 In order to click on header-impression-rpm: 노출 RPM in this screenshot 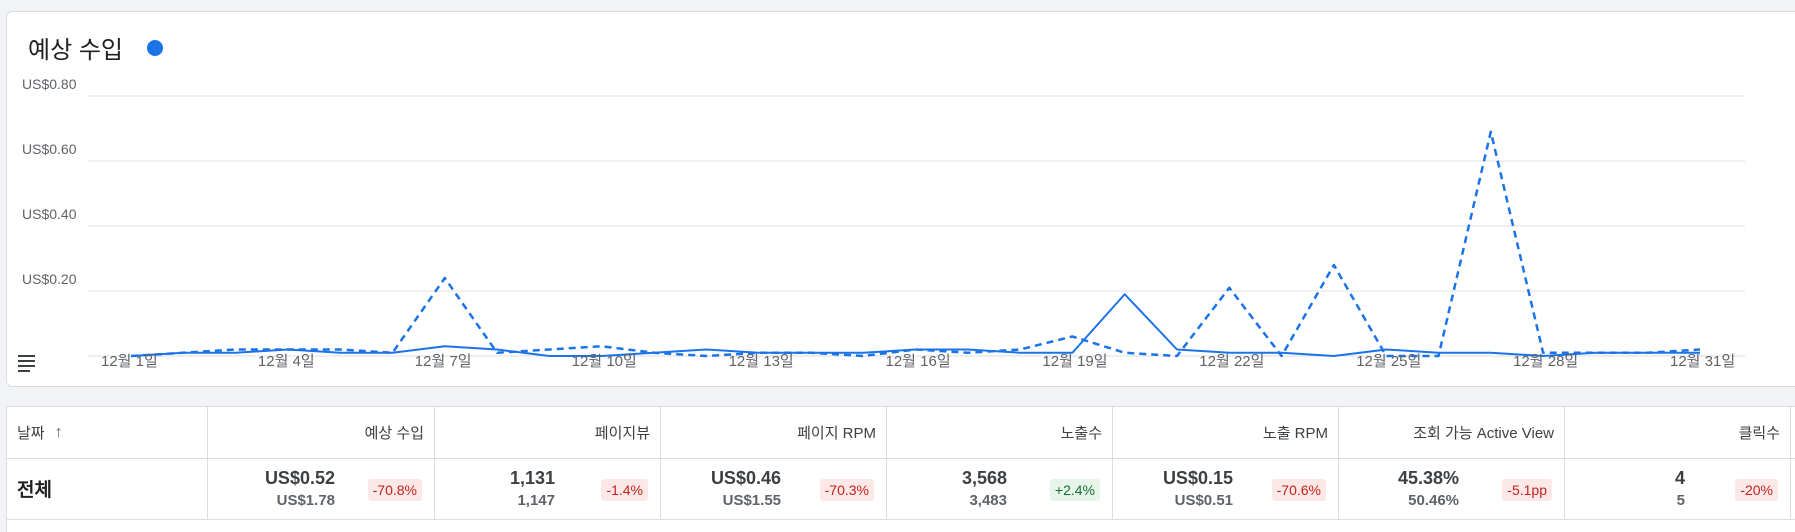, I will do `click(1226, 432)`.